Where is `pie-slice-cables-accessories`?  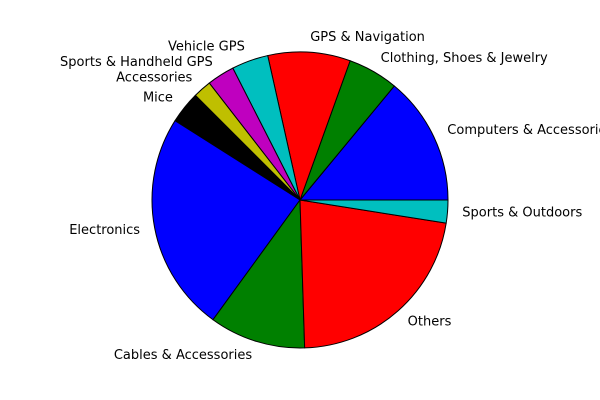
pie-slice-cables-accessories is located at coordinates (259, 274).